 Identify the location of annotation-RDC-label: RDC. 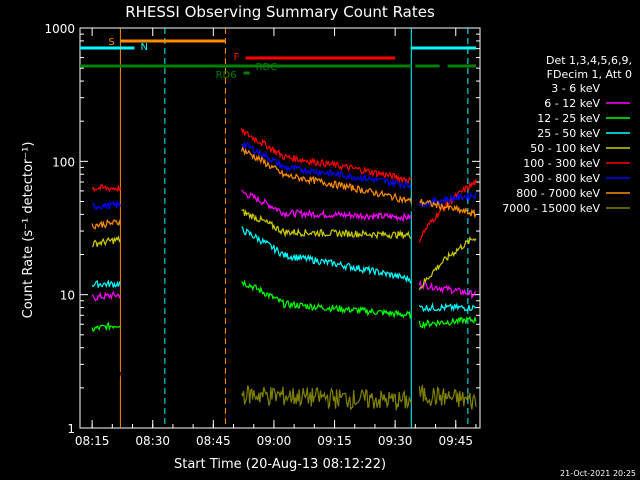
(267, 67).